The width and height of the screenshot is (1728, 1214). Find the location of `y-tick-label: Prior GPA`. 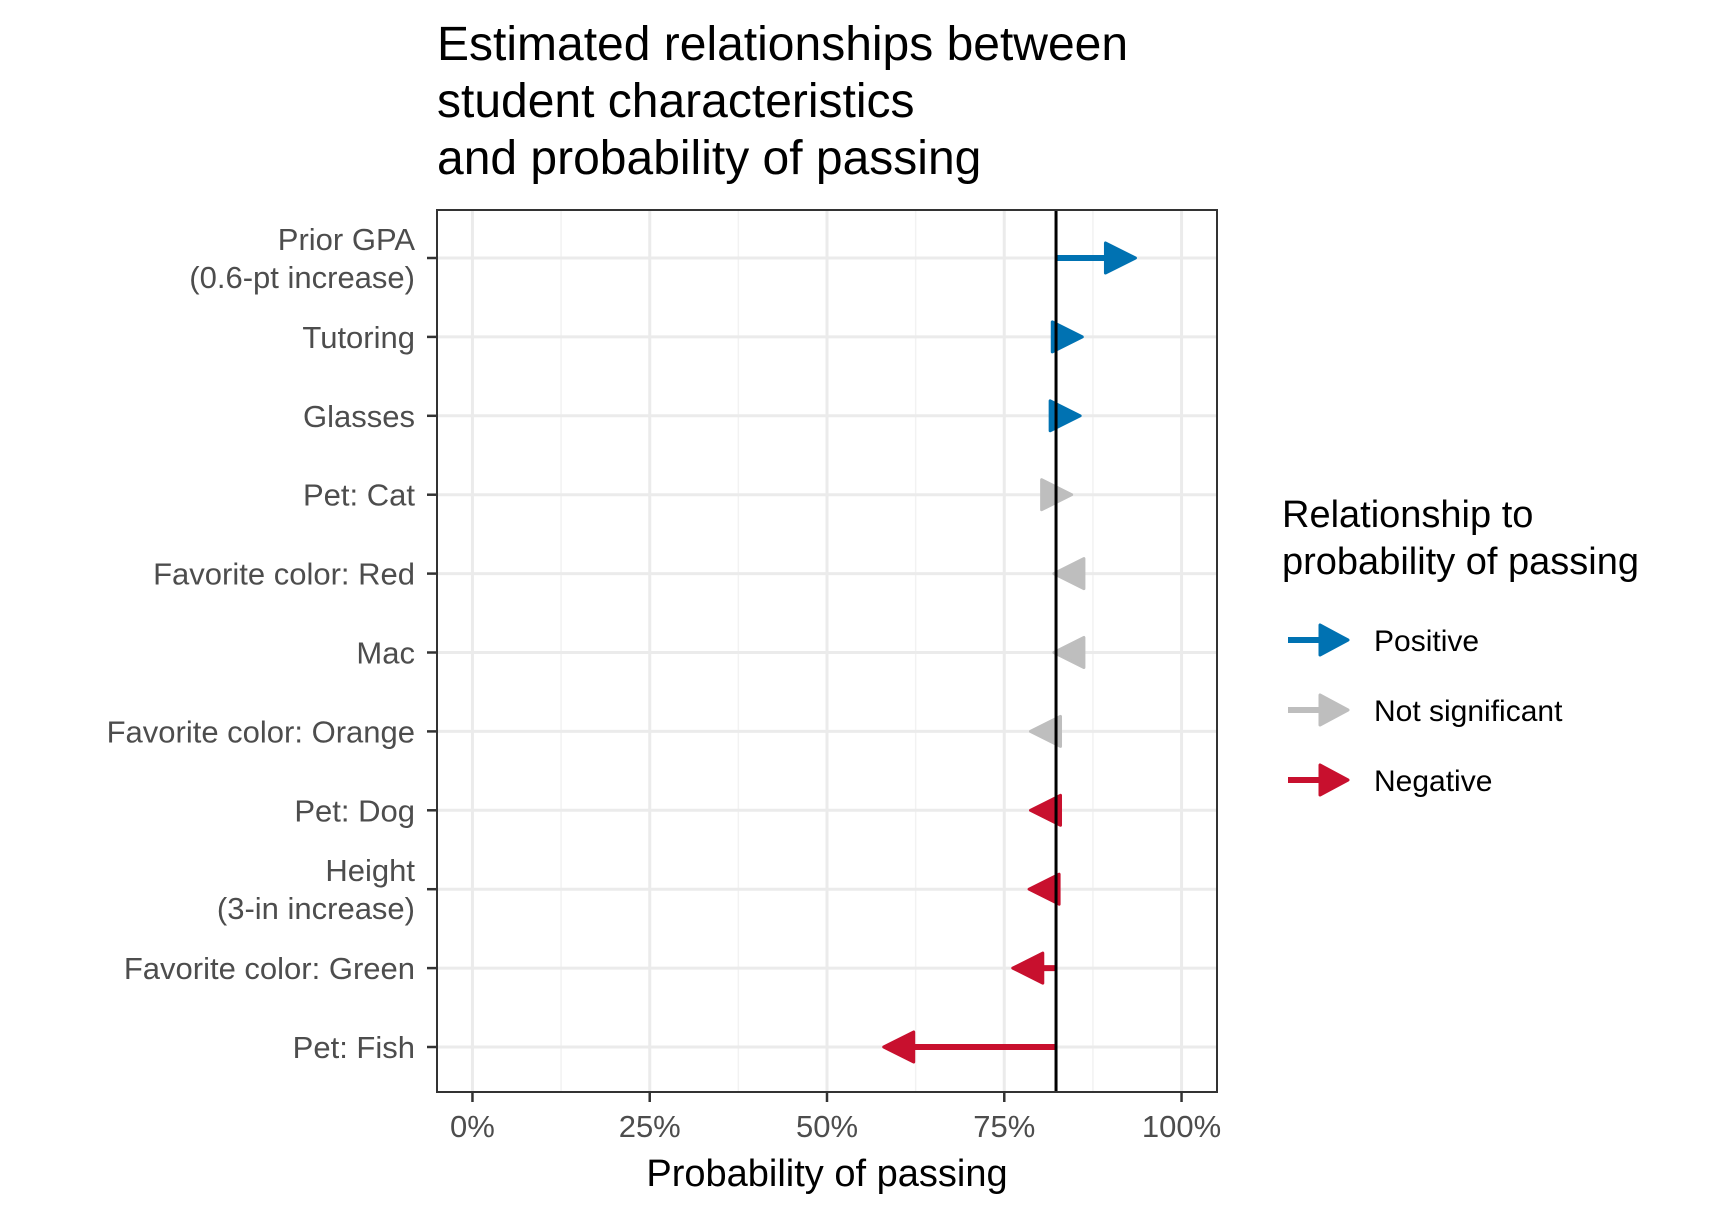

y-tick-label: Prior GPA is located at coordinates (347, 239).